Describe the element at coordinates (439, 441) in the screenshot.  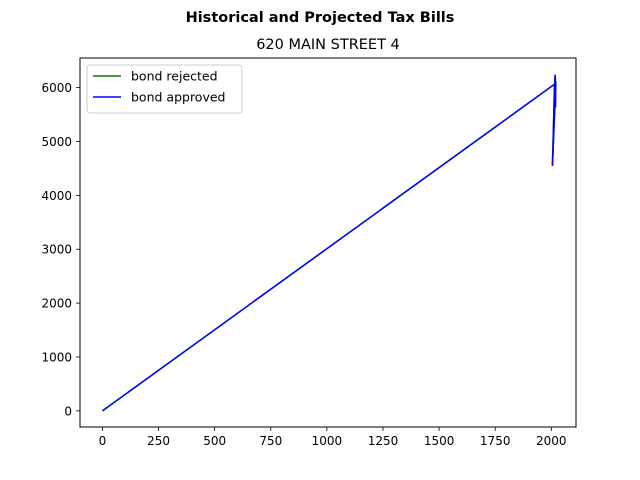
I see `x-tick-label: 1500` at that location.